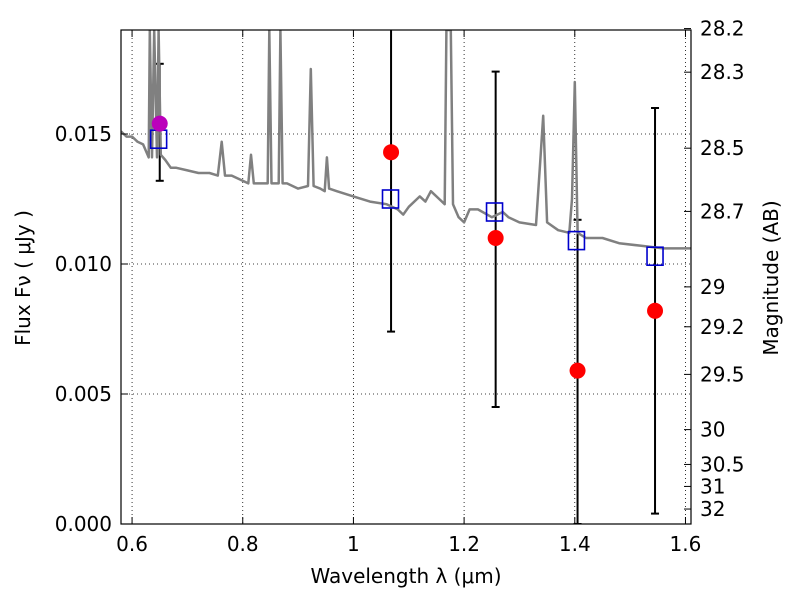  Describe the element at coordinates (464, 544) in the screenshot. I see `x-tick-label: 1.2` at that location.